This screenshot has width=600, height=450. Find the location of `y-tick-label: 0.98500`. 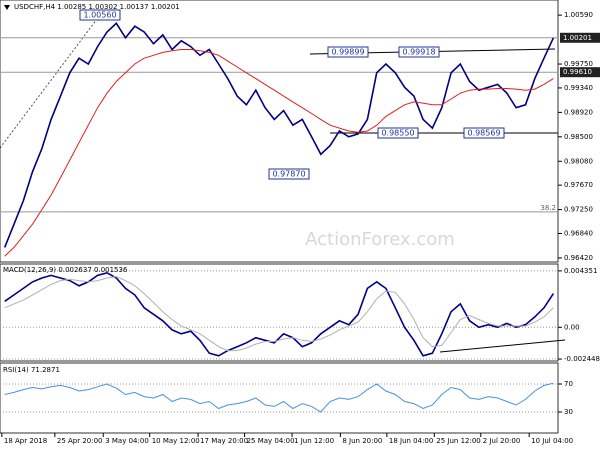

y-tick-label: 0.98500 is located at coordinates (578, 137).